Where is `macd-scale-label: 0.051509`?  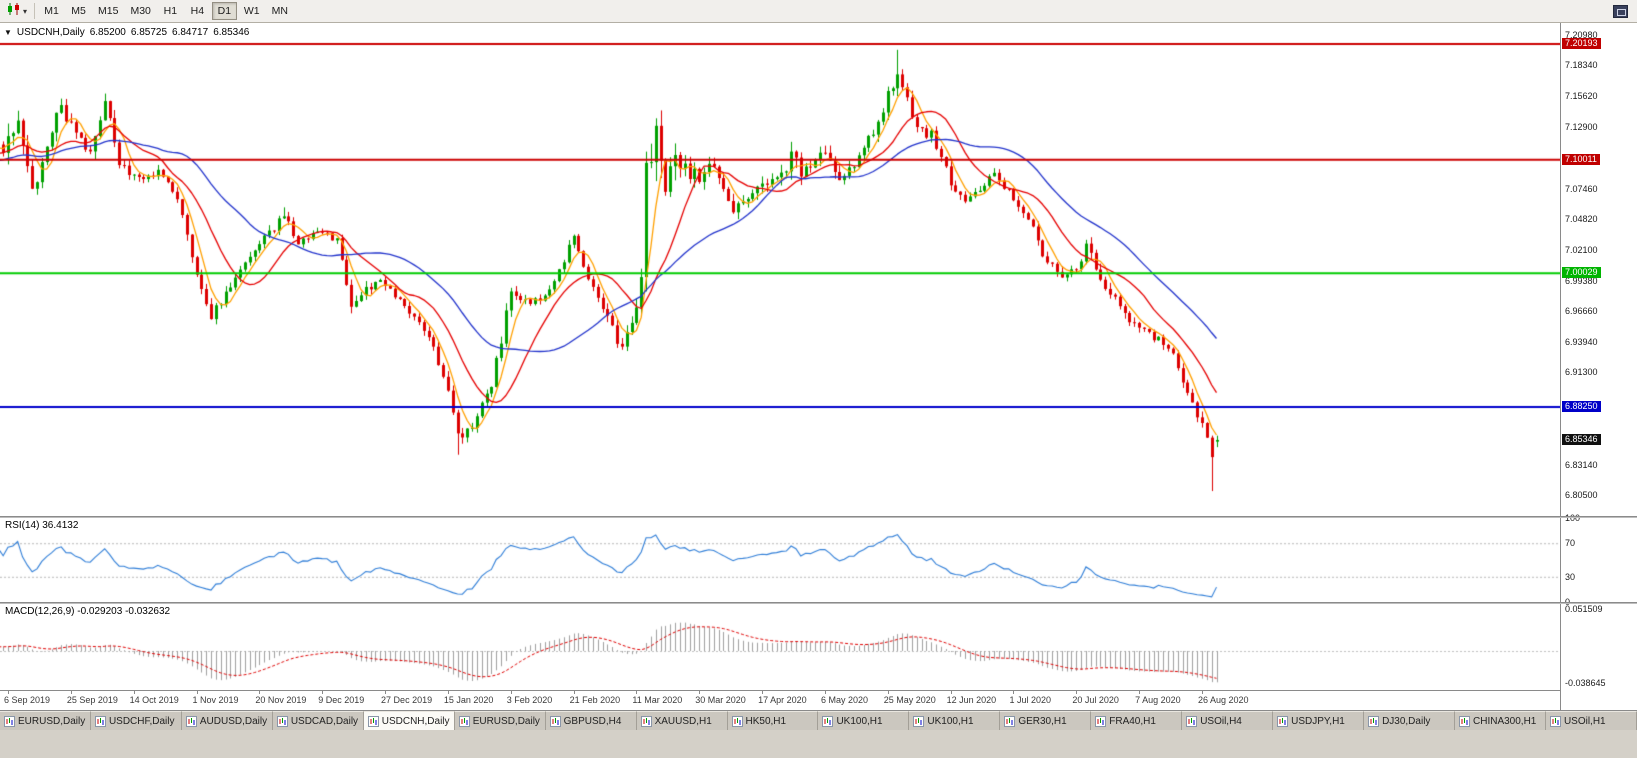 macd-scale-label: 0.051509 is located at coordinates (1584, 608).